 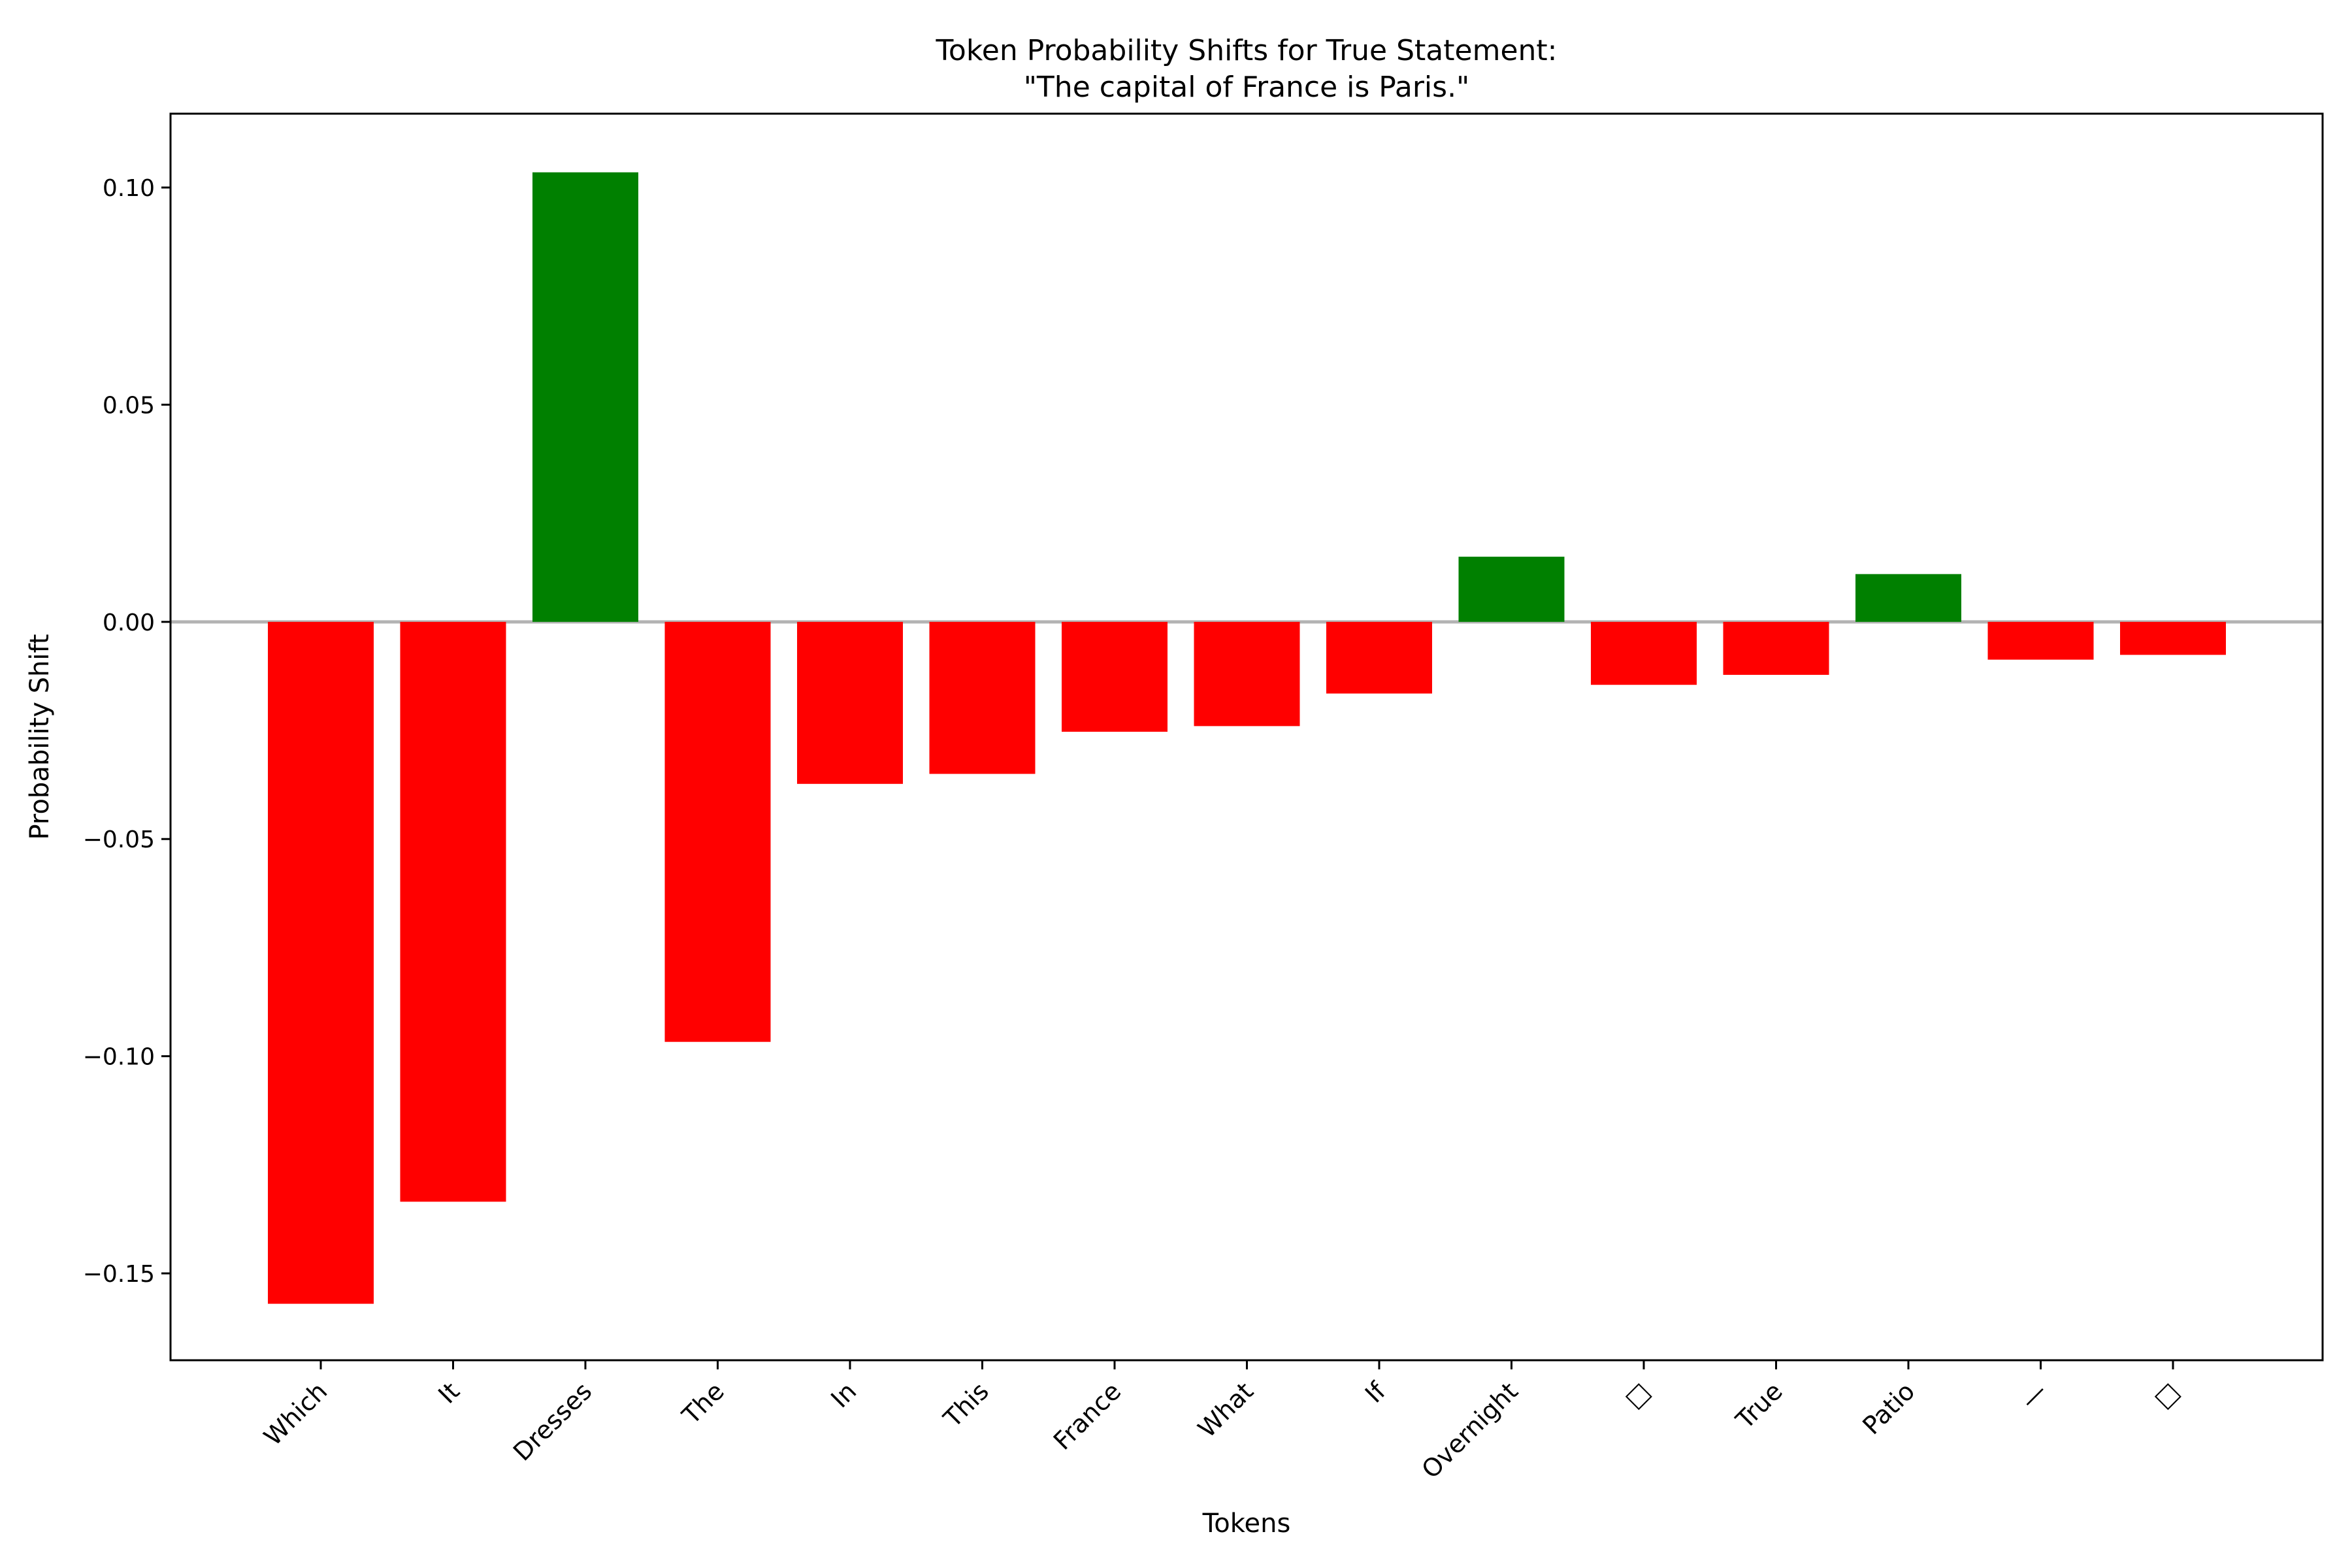 What do you see at coordinates (1247, 87) in the screenshot?
I see `chart-title-line2: "The capital of France is Paris."` at bounding box center [1247, 87].